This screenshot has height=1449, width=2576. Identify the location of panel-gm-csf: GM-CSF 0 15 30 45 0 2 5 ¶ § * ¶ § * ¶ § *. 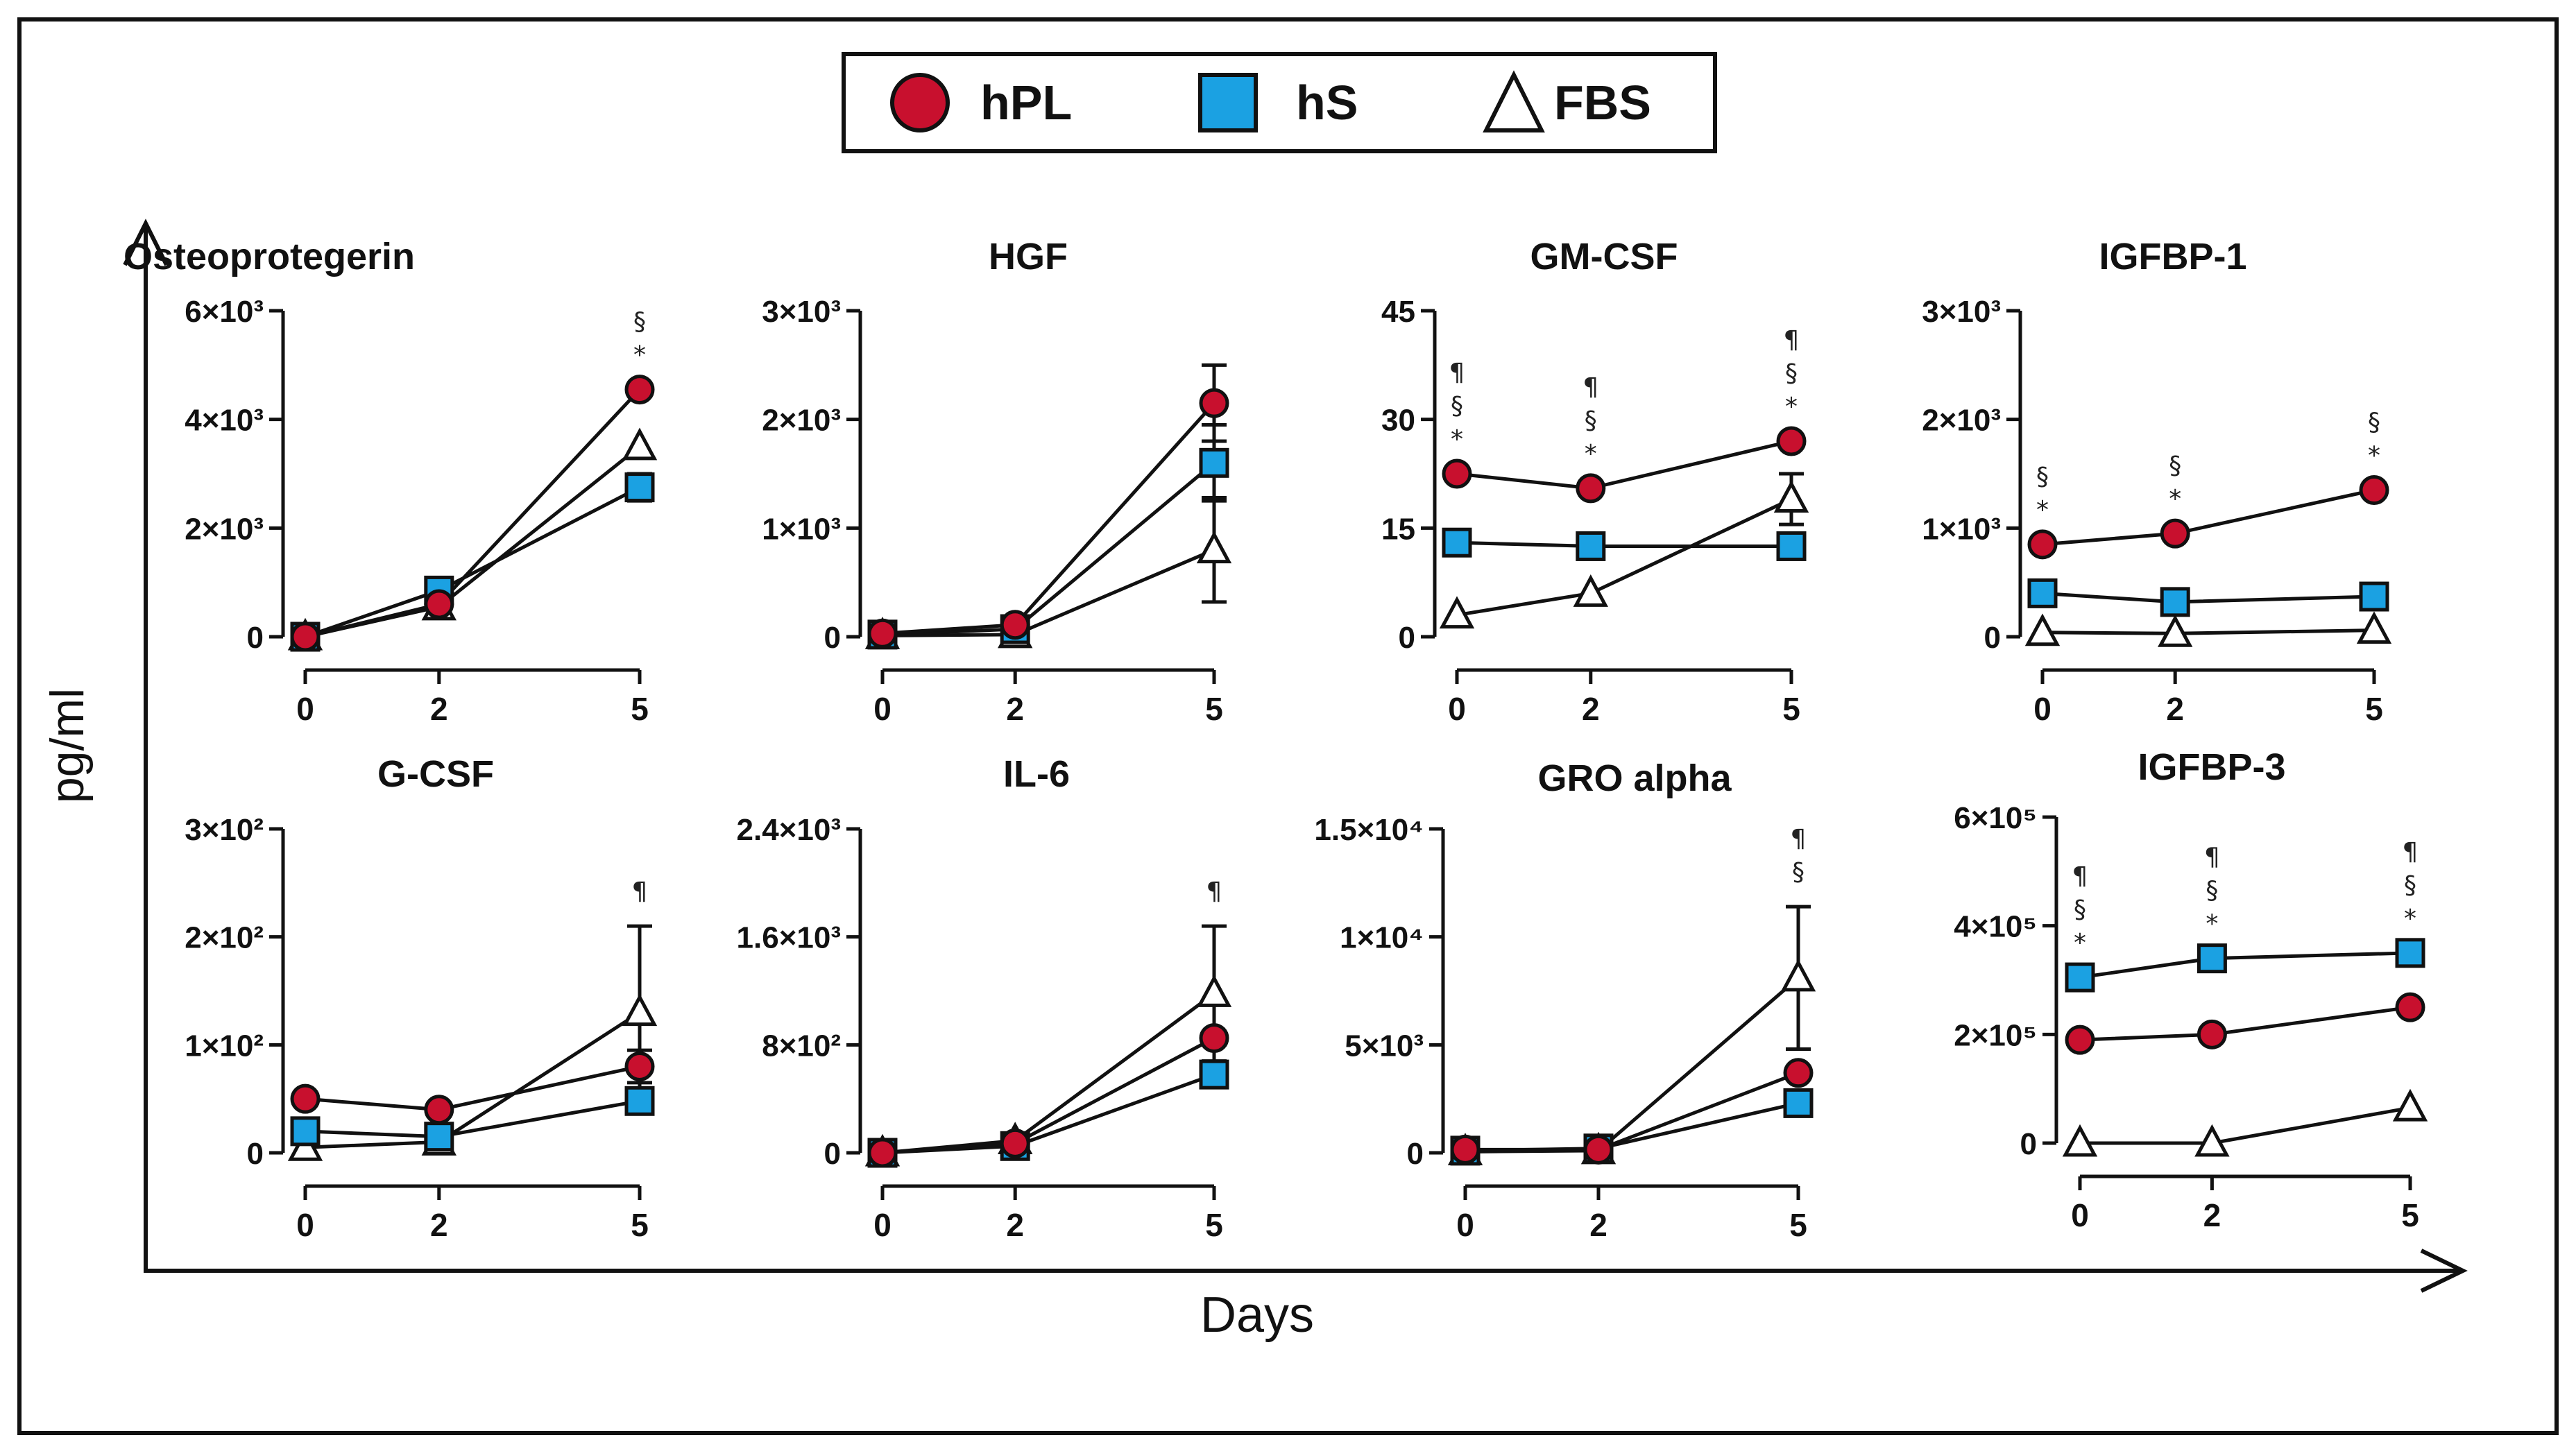
(1595, 481).